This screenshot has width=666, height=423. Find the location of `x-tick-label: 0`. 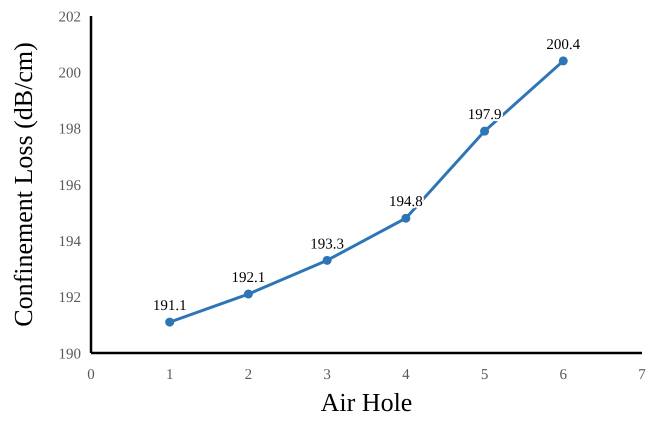

x-tick-label: 0 is located at coordinates (91, 375).